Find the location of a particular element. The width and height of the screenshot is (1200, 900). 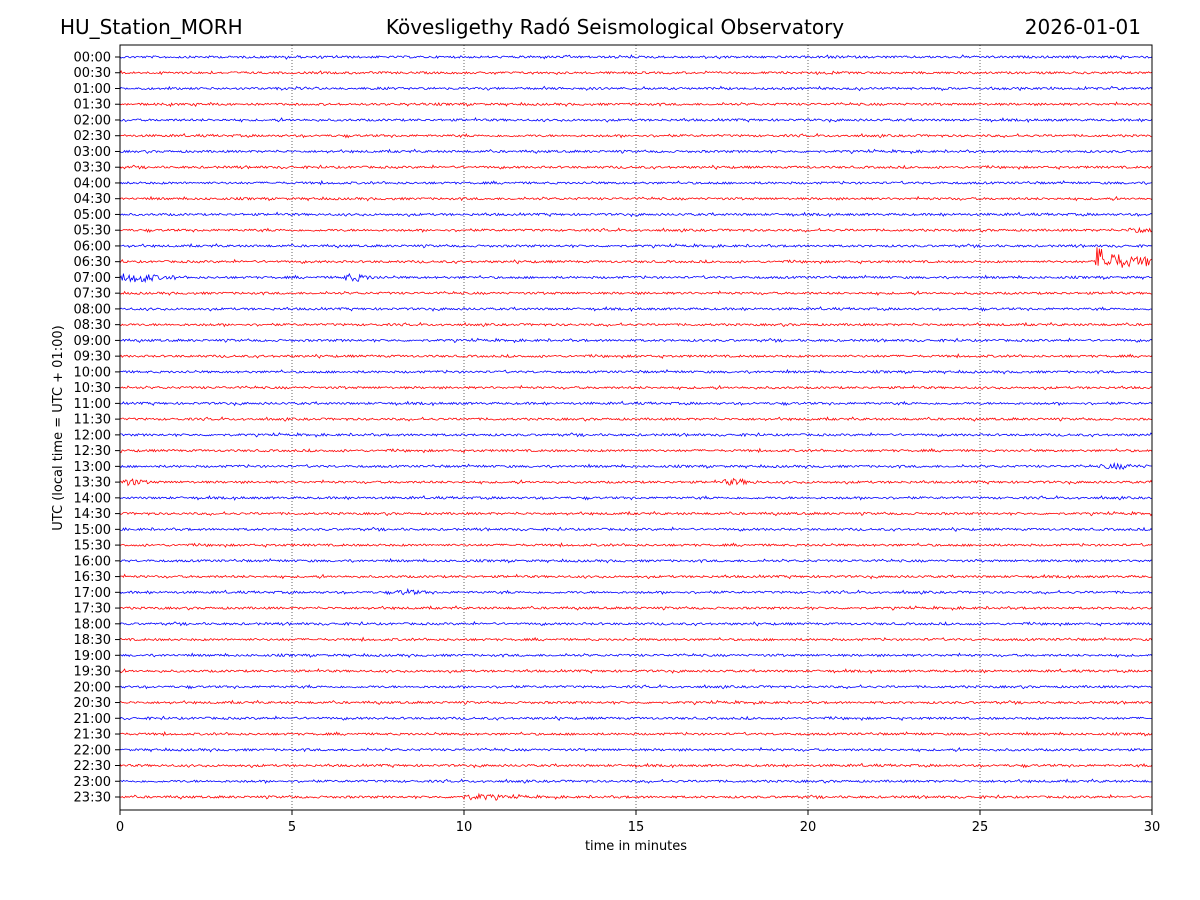

y-tick-label: 20:30 is located at coordinates (92, 703).